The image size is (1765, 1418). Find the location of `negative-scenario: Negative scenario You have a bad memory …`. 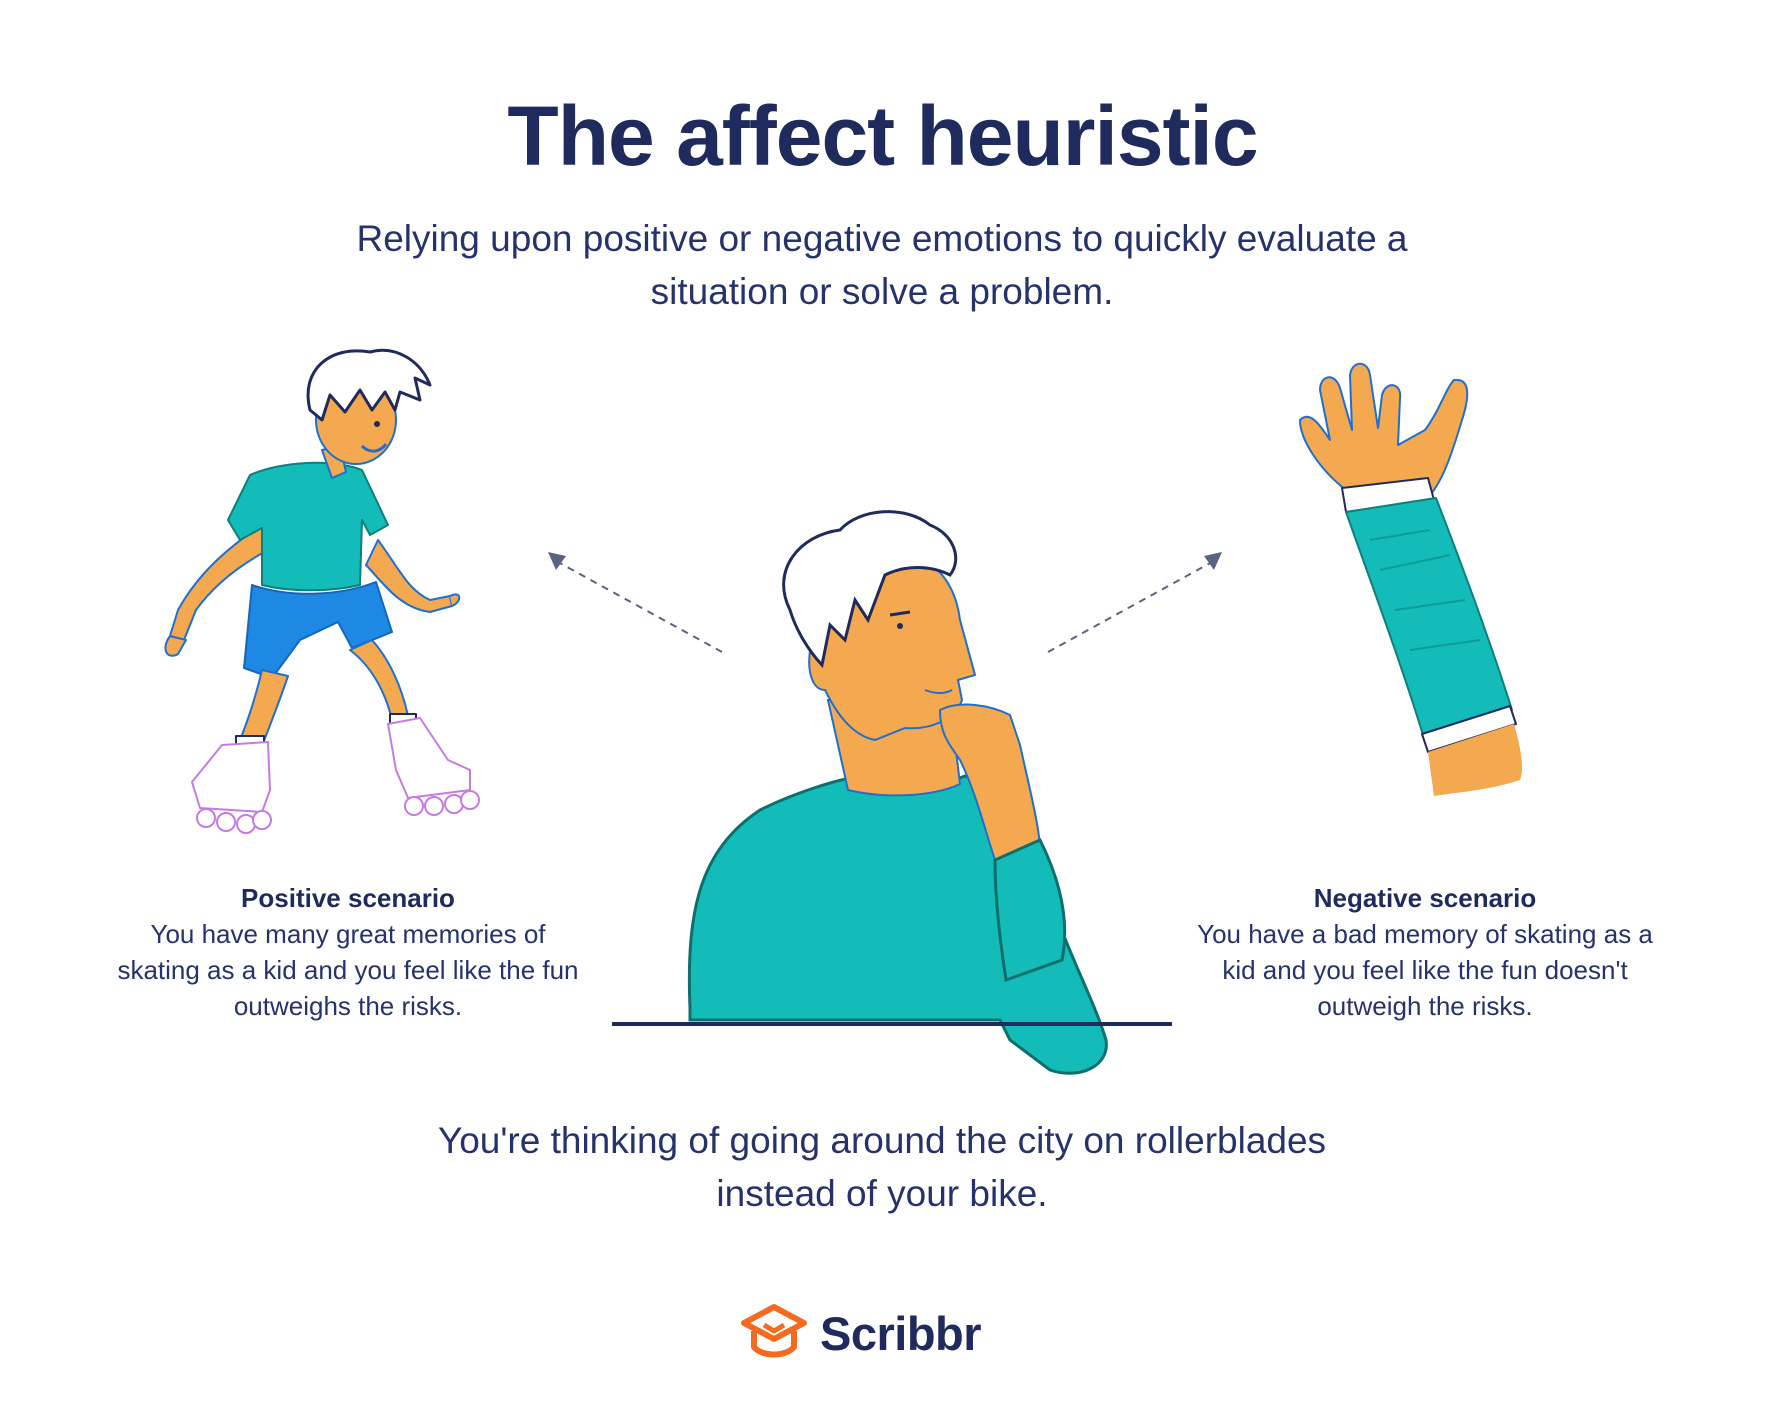

negative-scenario: Negative scenario You have a bad memory … is located at coordinates (1425, 952).